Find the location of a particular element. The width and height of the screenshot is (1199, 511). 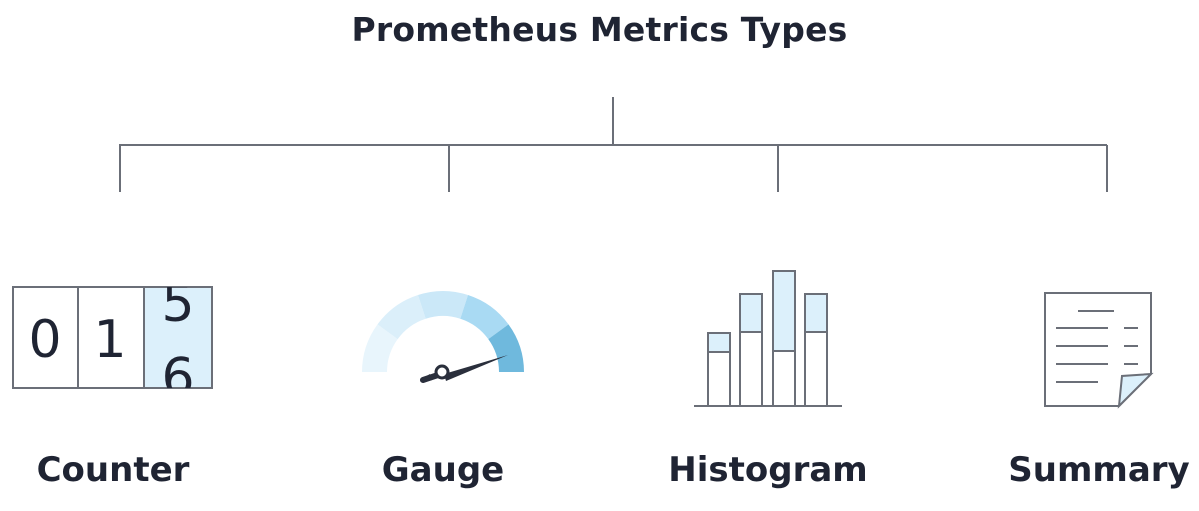

label-summary: Summary is located at coordinates (1099, 470).